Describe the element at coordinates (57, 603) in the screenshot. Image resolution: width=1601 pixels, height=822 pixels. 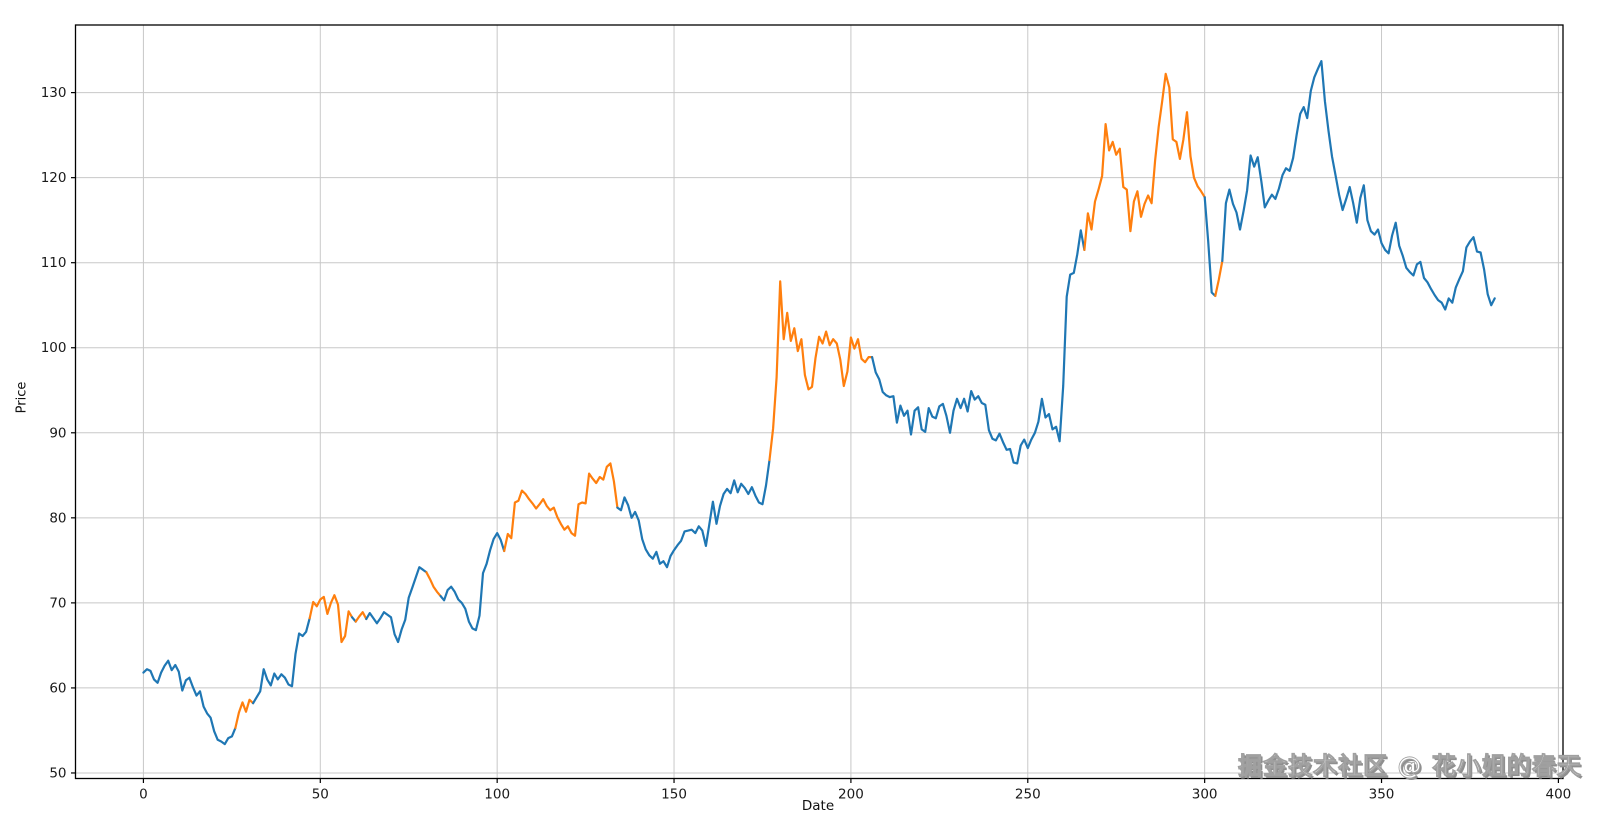
I see `y-tick-label: 70` at that location.